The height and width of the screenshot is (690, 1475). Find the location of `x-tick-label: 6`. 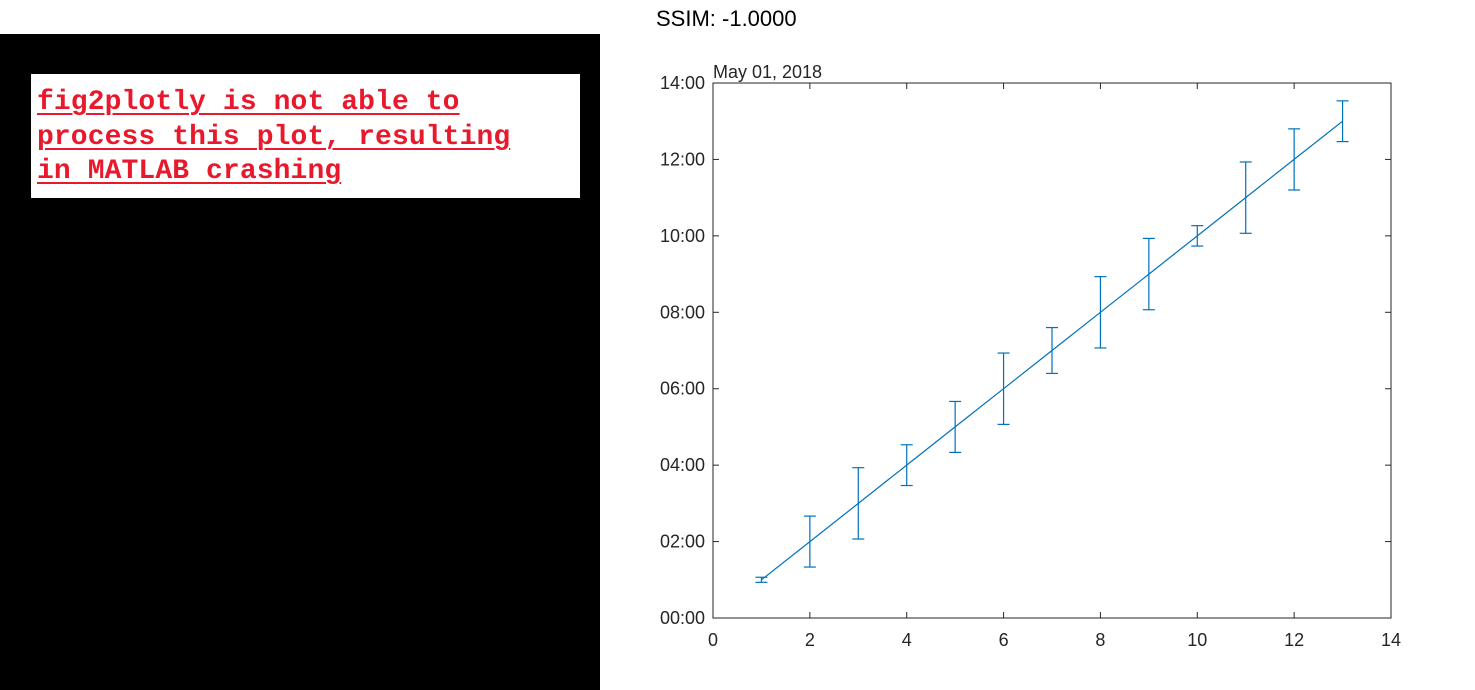

x-tick-label: 6 is located at coordinates (1004, 640).